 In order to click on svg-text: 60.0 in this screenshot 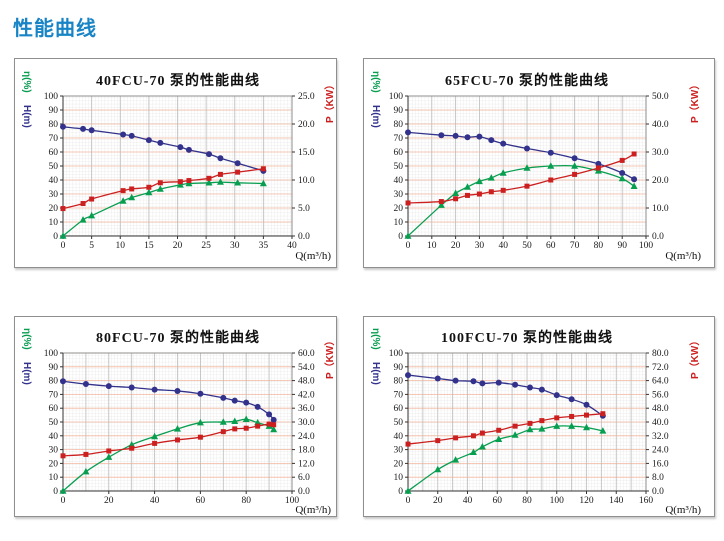, I will do `click(306, 354)`.